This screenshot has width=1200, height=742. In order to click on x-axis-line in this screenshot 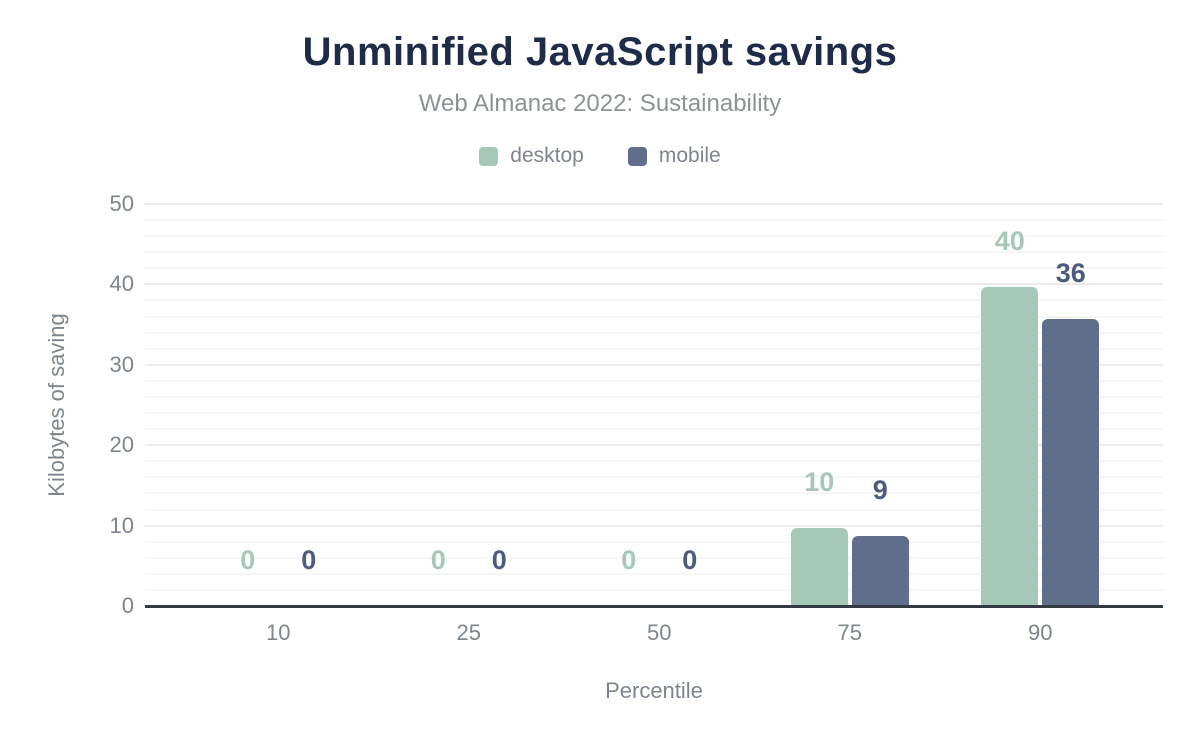, I will do `click(654, 606)`.